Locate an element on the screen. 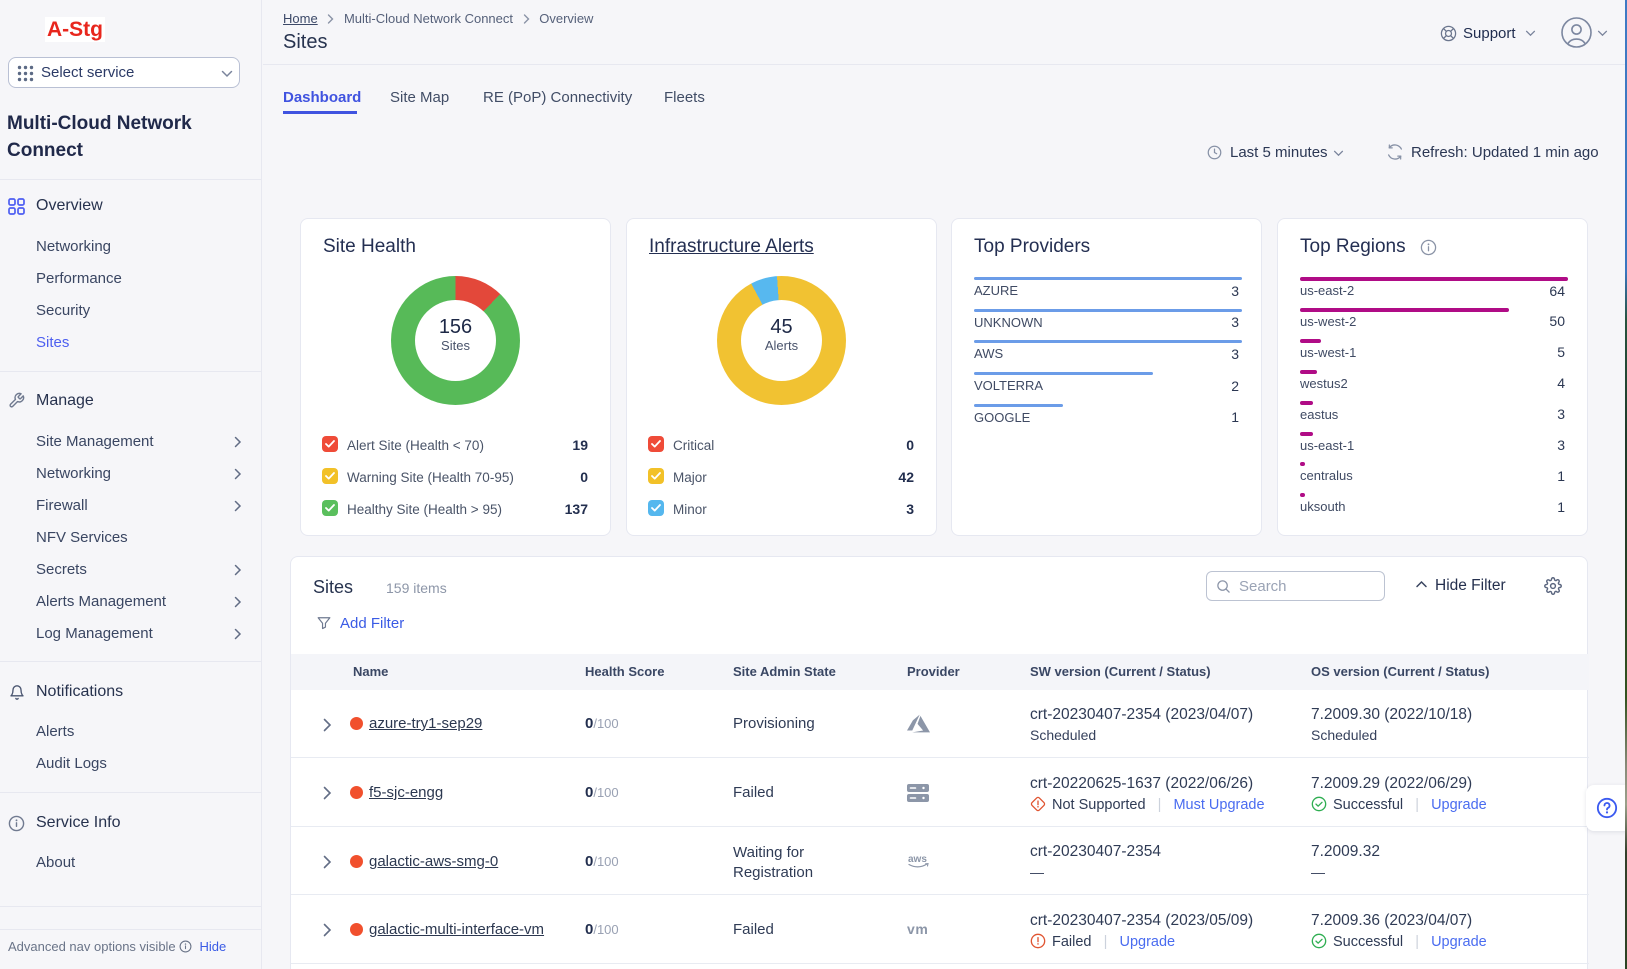  svg-text: aws is located at coordinates (917, 859).